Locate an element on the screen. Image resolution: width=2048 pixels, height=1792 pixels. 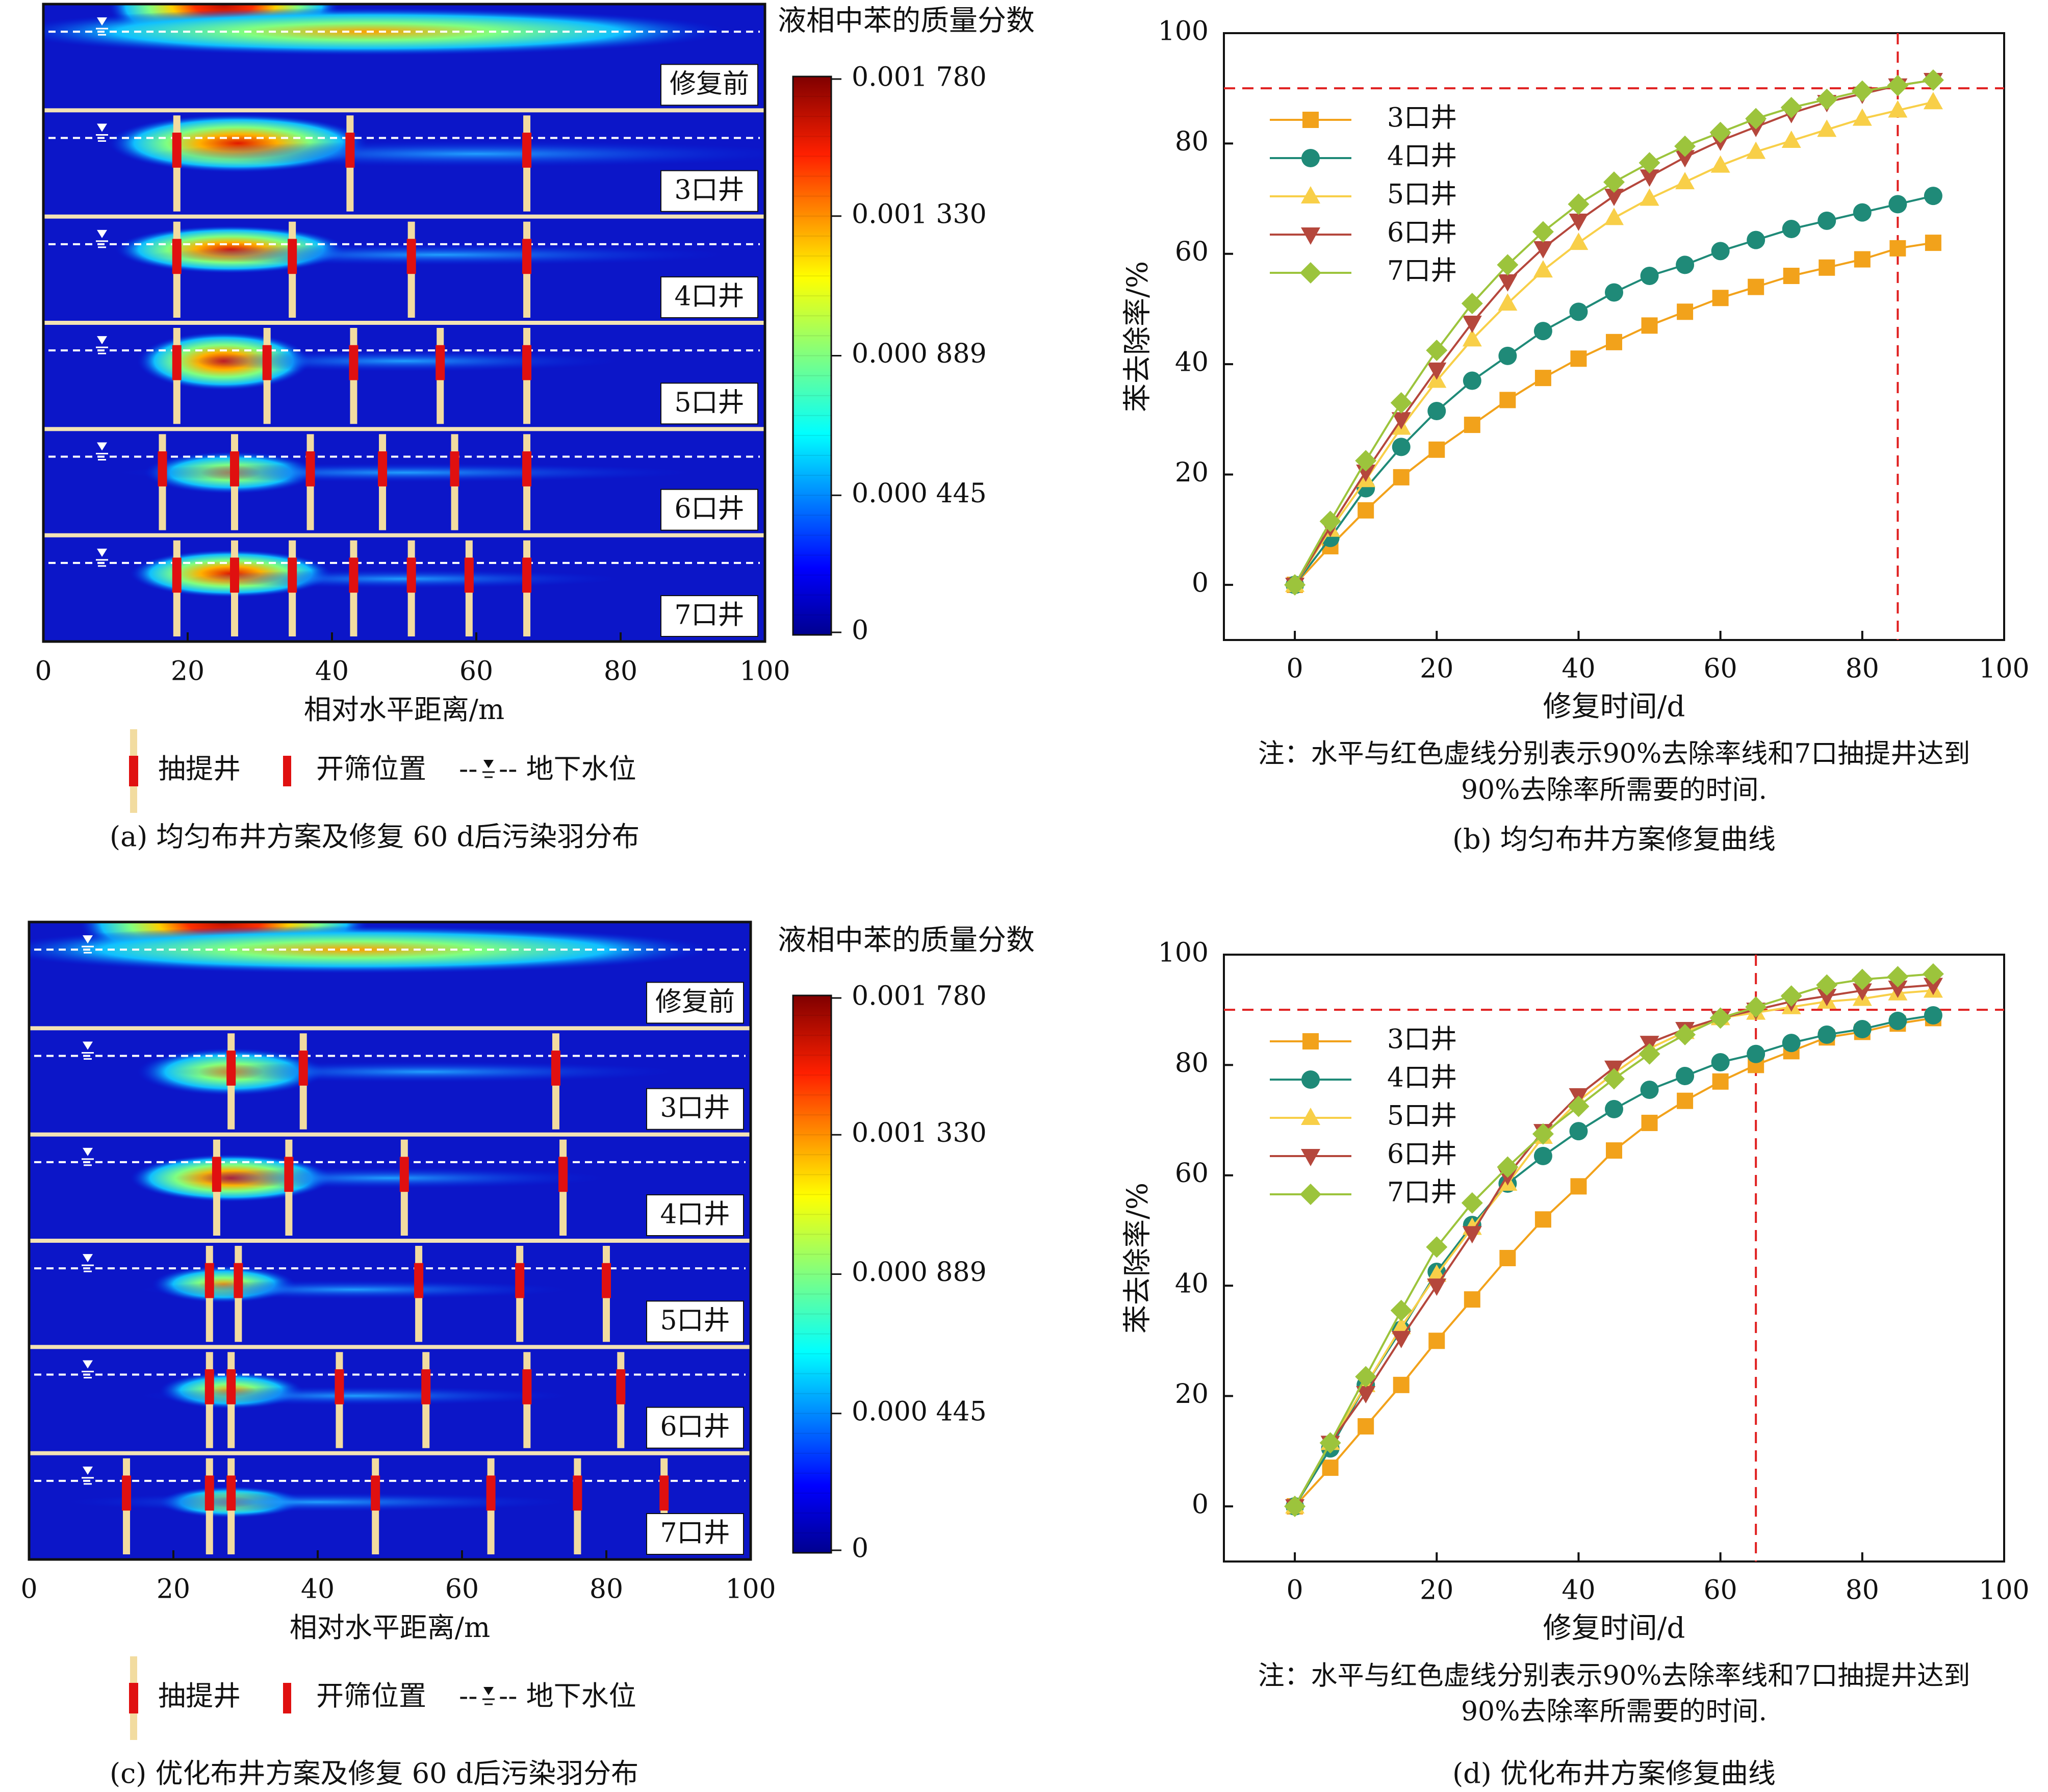
strip-label: 7口井 is located at coordinates (695, 1533).